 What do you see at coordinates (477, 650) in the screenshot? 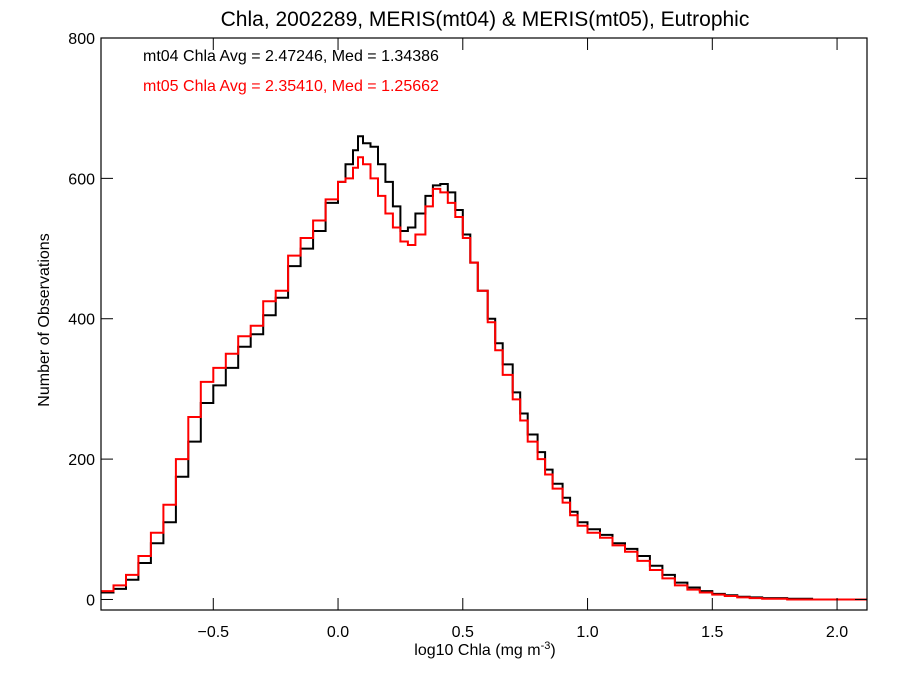
I see `x-axis-label-main: log10 Chla (mg m` at bounding box center [477, 650].